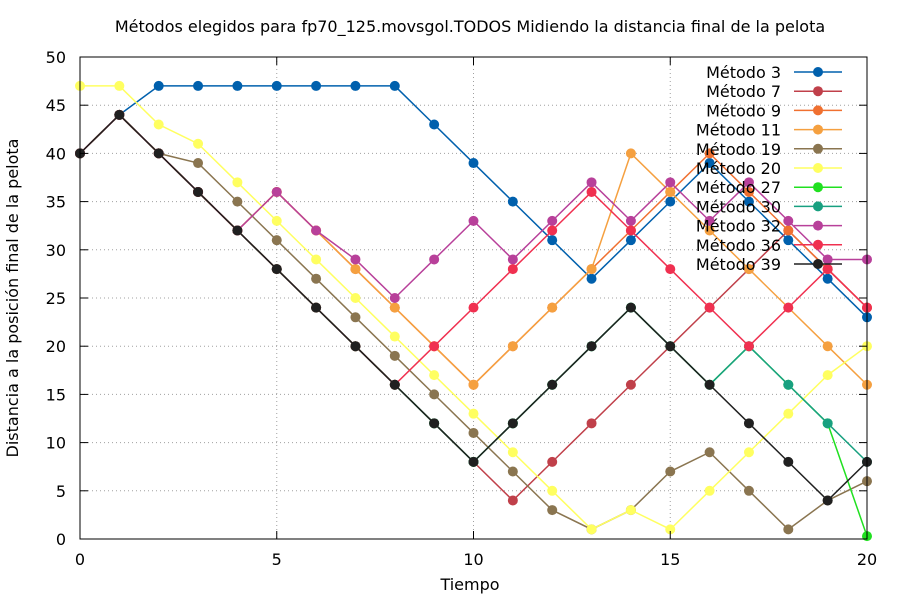 The image size is (900, 600). Describe the element at coordinates (56, 250) in the screenshot. I see `y-tick-label: 30` at that location.